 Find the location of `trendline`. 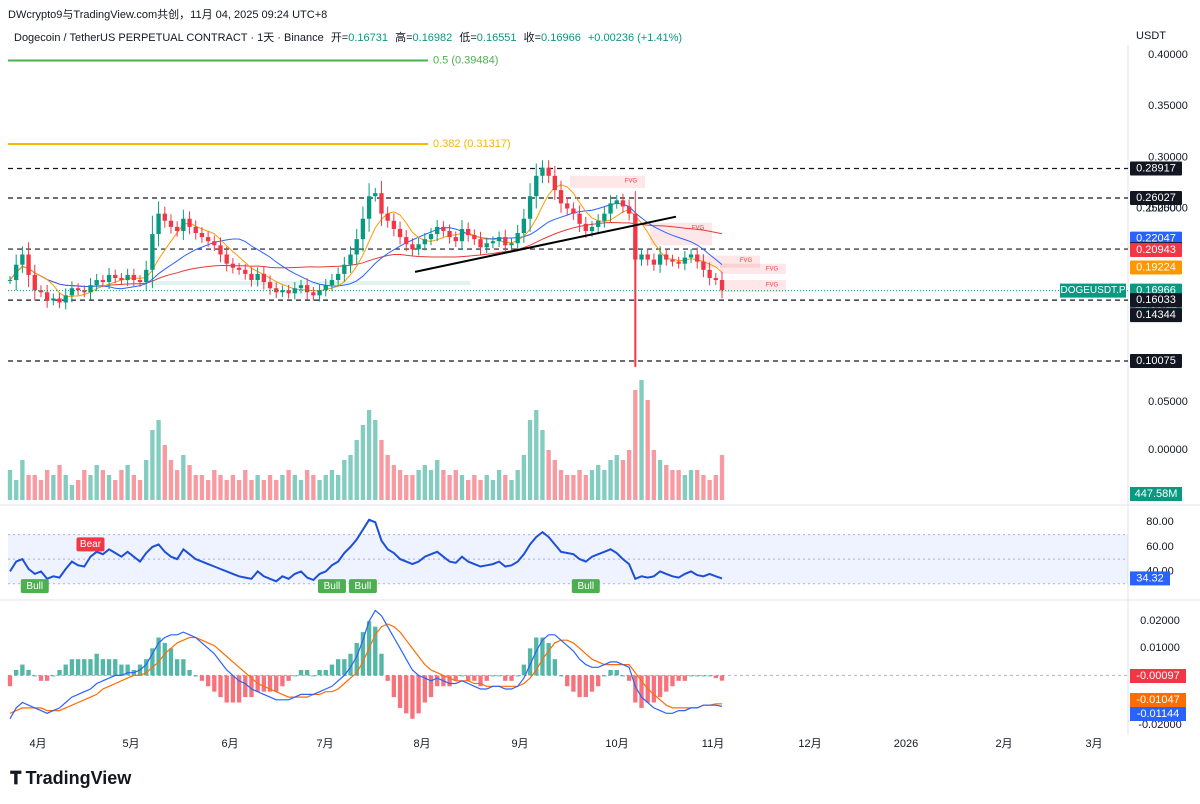

trendline is located at coordinates (545, 244).